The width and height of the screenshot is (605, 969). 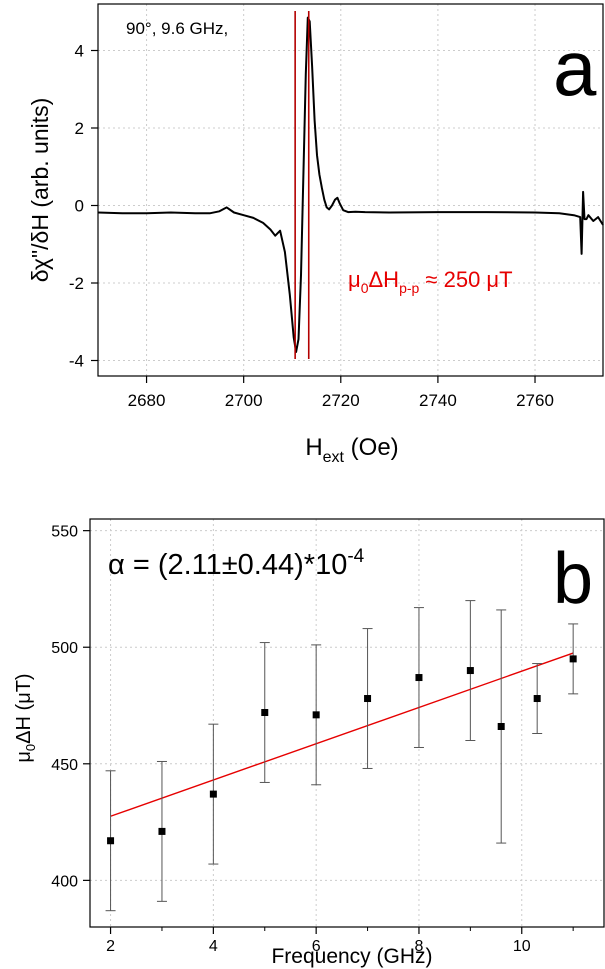 What do you see at coordinates (438, 400) in the screenshot?
I see `panel-a-x-tick-label: 2740` at bounding box center [438, 400].